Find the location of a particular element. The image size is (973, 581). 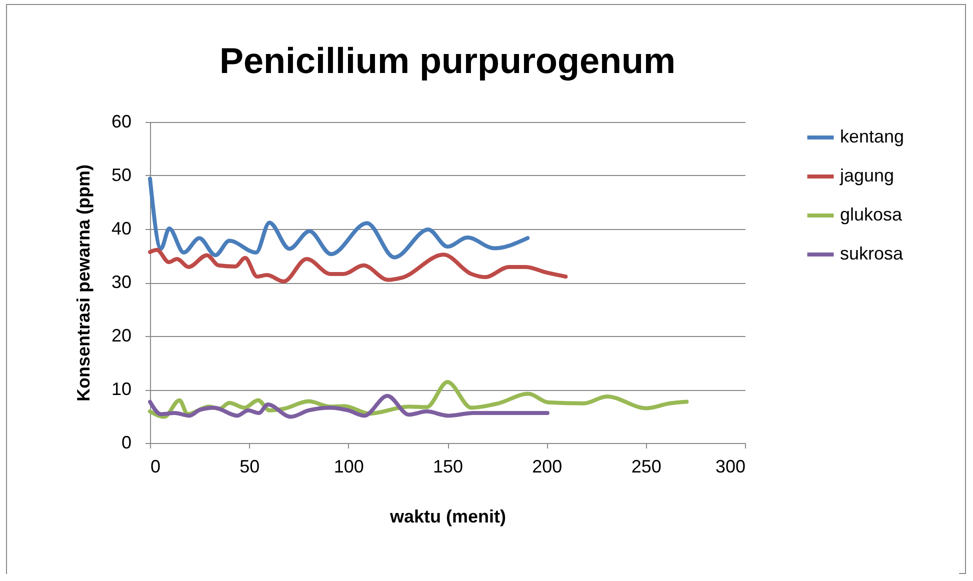

y-tick-label: 60 is located at coordinates (121, 122).